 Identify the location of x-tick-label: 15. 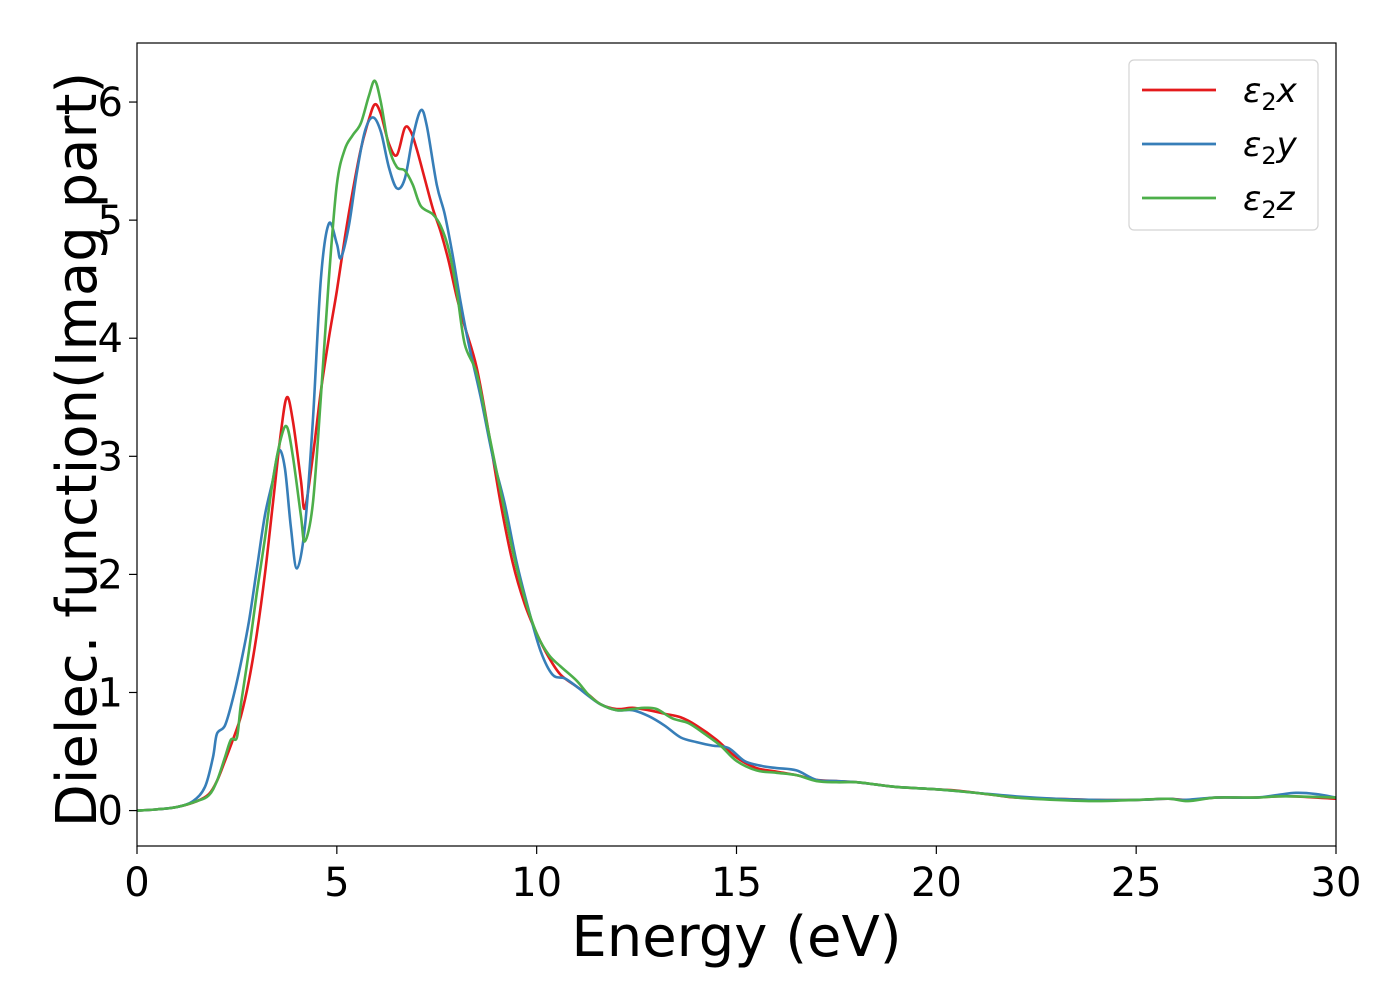
(736, 883).